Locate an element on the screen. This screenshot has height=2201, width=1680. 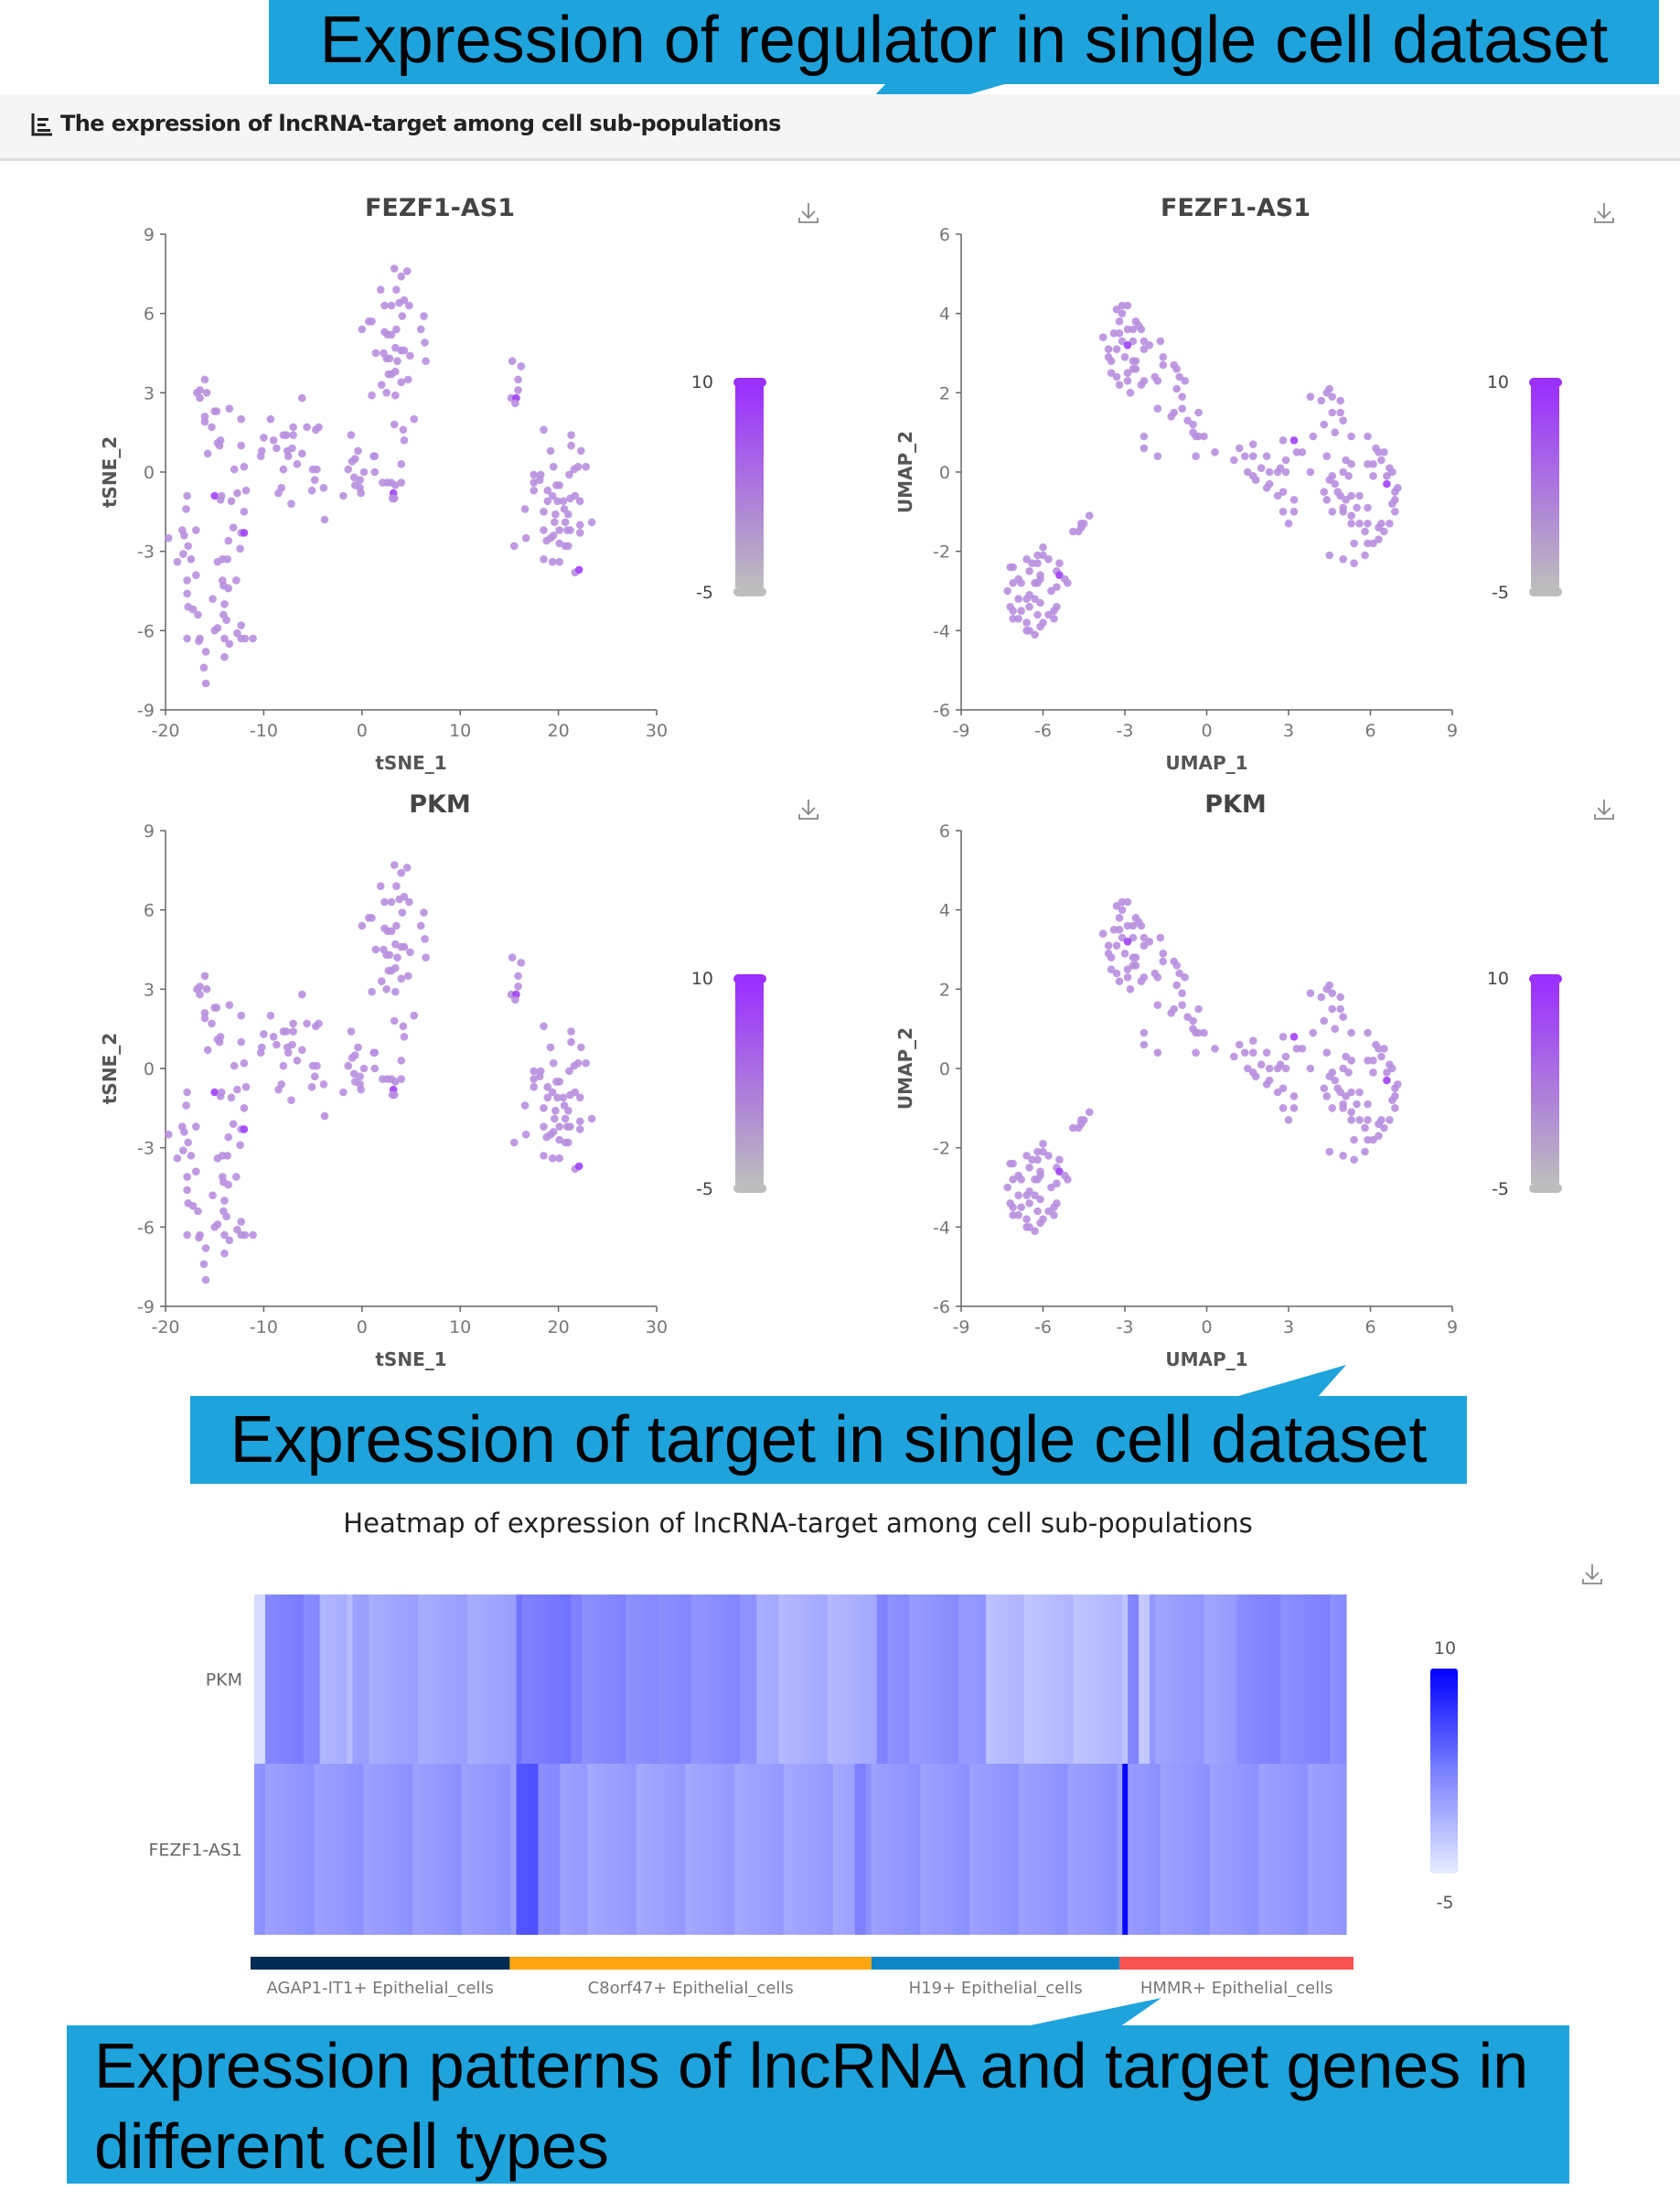
download-glyph is located at coordinates (808, 810).